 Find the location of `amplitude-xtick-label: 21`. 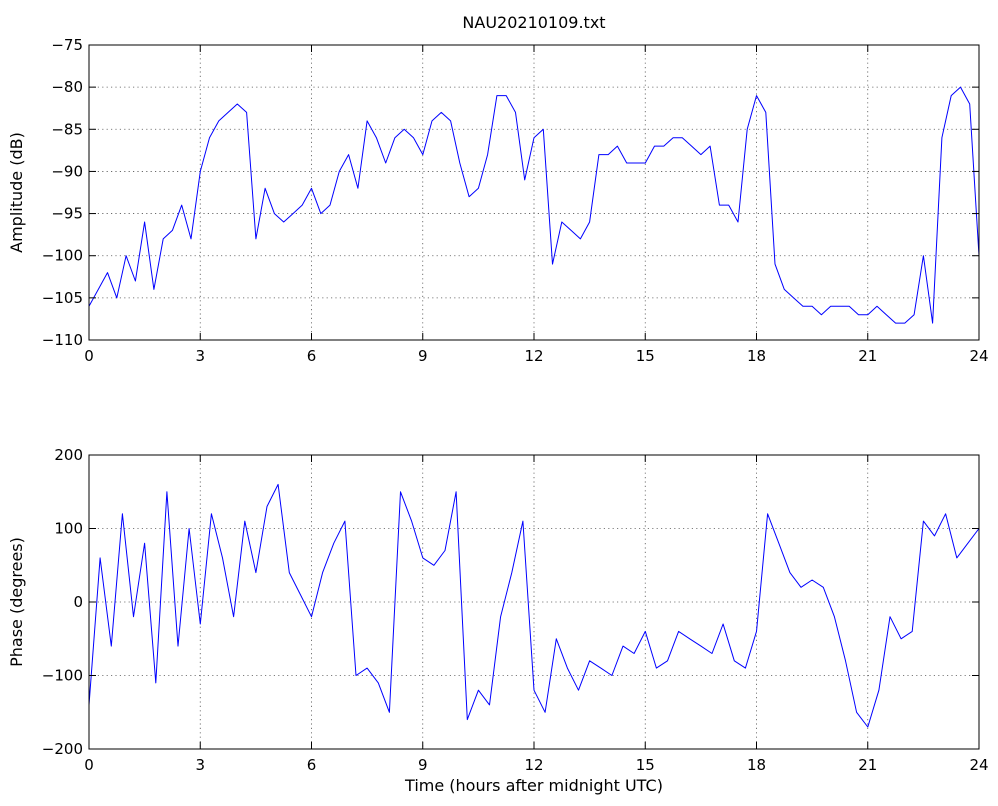

amplitude-xtick-label: 21 is located at coordinates (867, 356).